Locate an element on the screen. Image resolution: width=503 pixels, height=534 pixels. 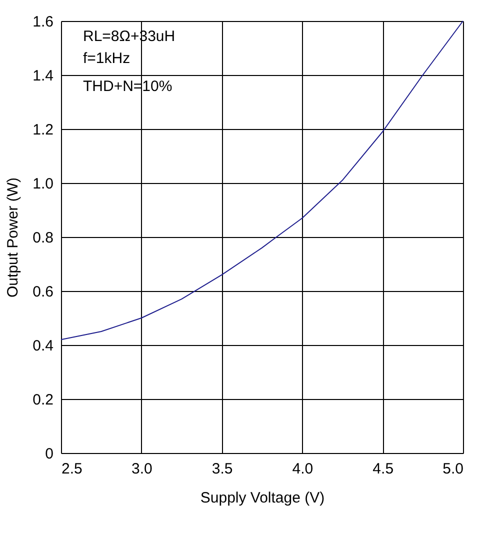
y-axis-title: Output Power (W) is located at coordinates (13, 237).